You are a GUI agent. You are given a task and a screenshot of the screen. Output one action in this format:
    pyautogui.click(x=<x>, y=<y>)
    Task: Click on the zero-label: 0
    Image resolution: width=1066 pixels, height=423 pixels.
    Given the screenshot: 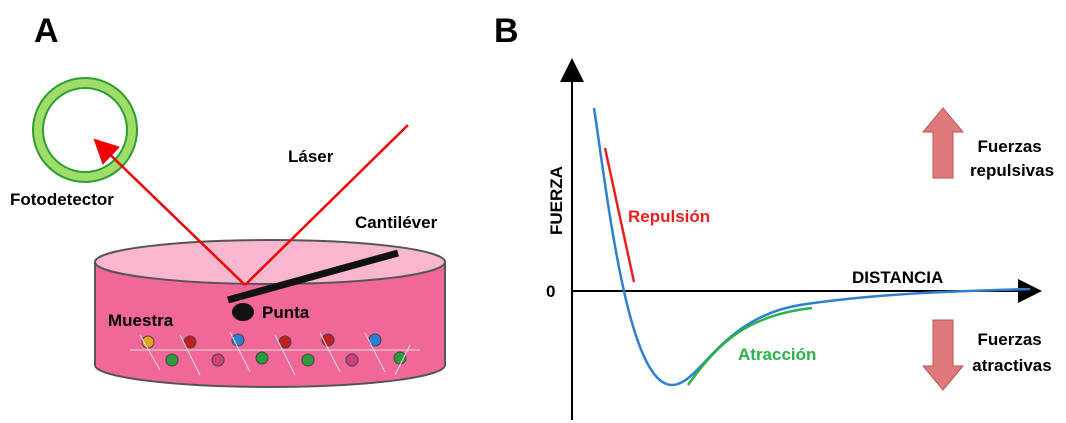 What is the action you would take?
    pyautogui.click(x=550, y=291)
    